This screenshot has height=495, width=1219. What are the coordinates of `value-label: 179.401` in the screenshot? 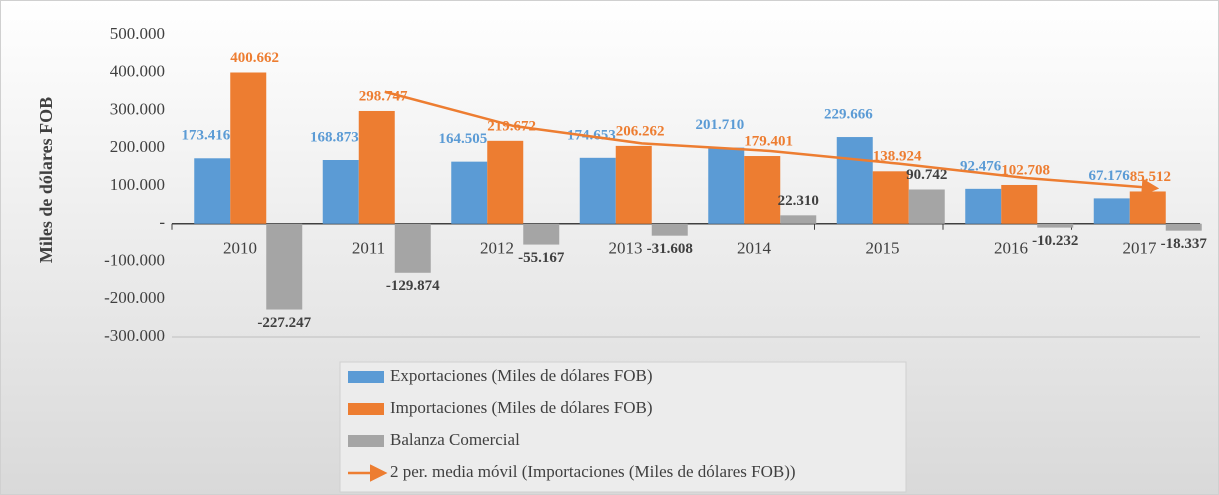 It's located at (768, 141).